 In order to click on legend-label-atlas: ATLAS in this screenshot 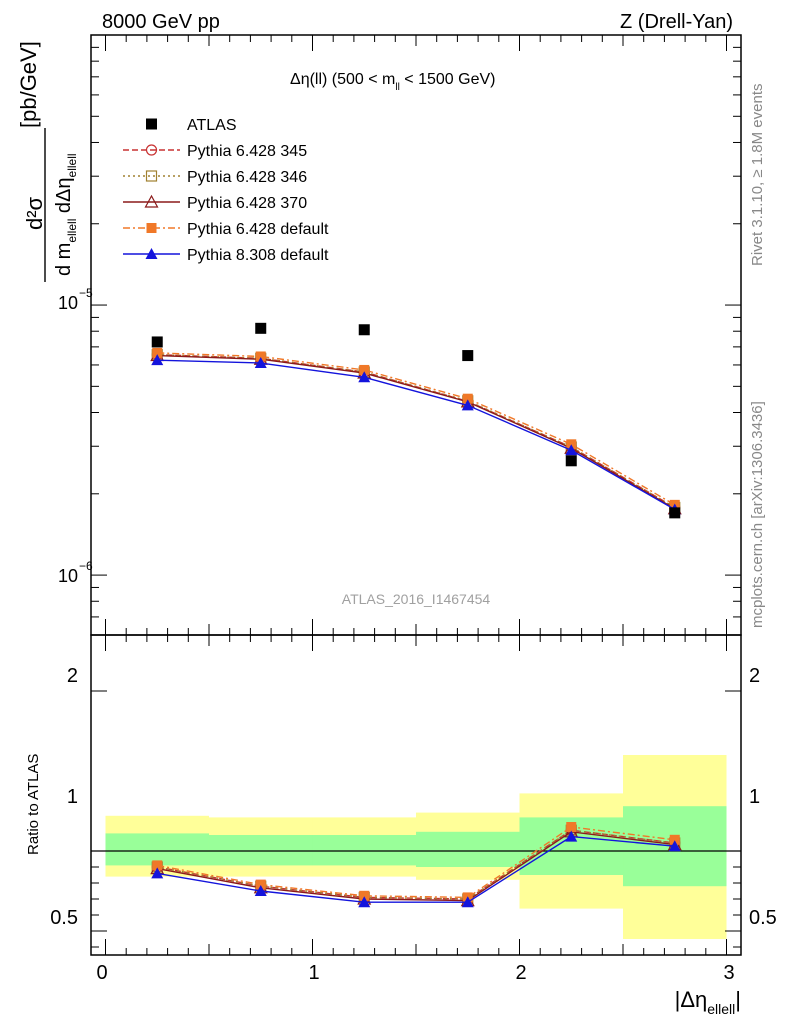, I will do `click(212, 125)`.